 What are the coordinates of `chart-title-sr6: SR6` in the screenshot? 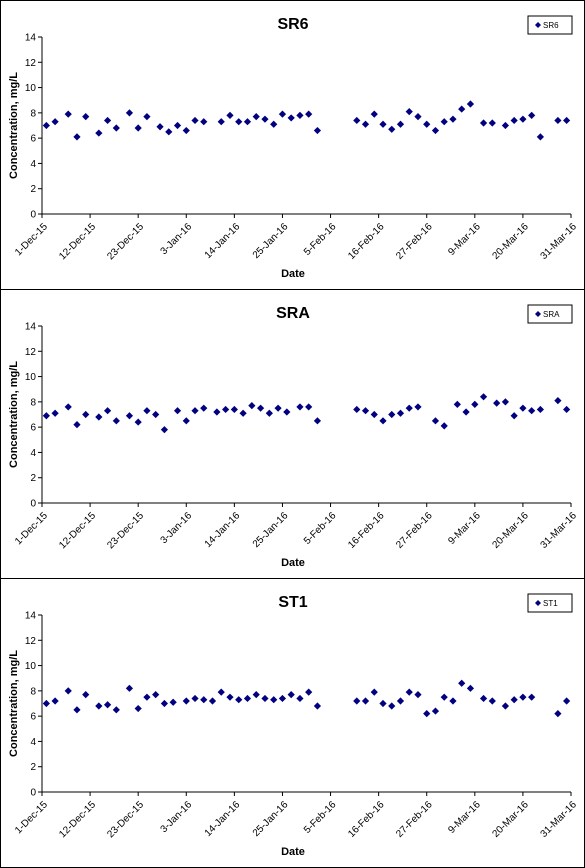 It's located at (292, 24).